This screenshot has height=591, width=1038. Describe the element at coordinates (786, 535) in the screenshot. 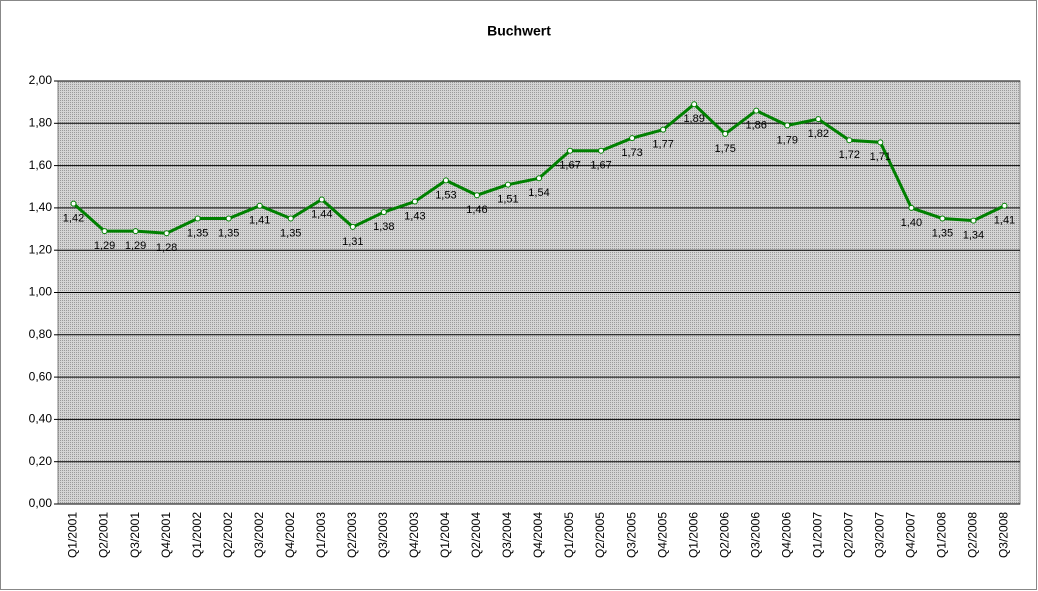

I see `x-tick-label: Q4/2006` at that location.